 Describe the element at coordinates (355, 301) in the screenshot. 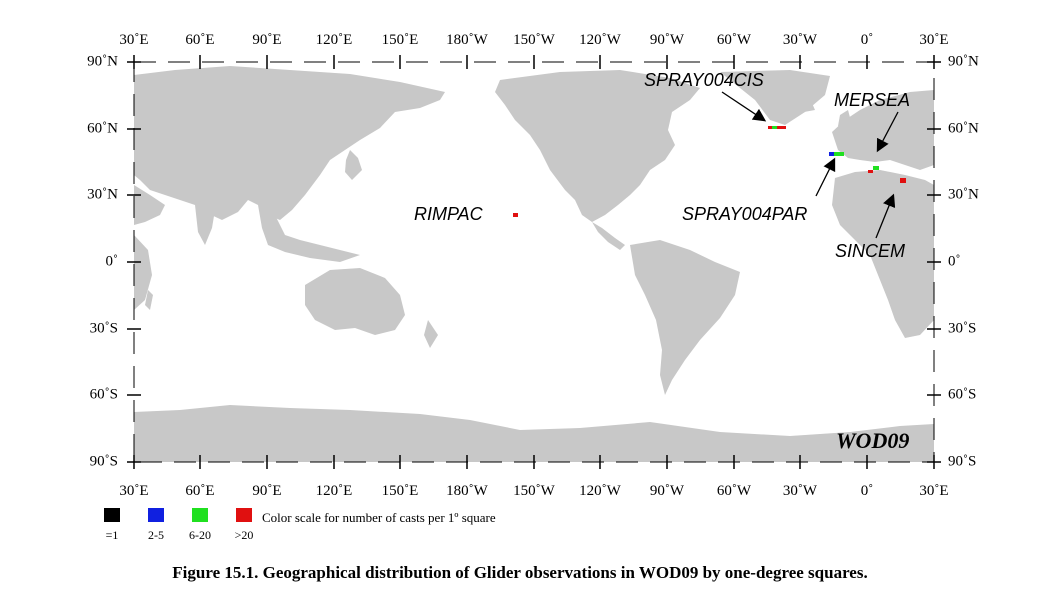

I see `australia` at that location.